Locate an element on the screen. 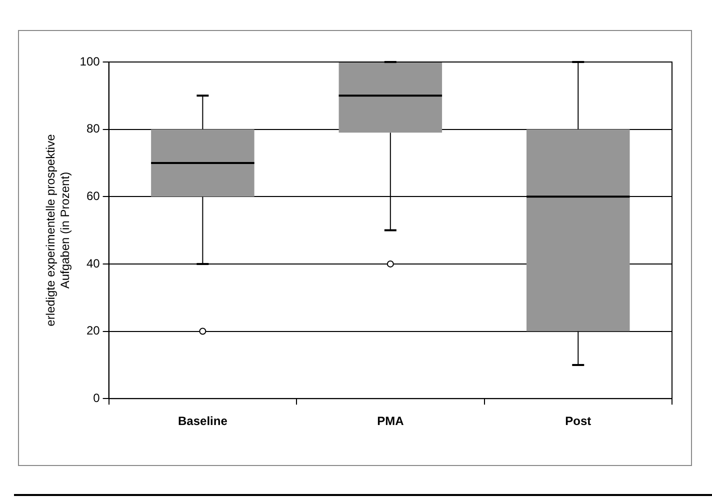  y-tick-label: 20 is located at coordinates (93, 331).